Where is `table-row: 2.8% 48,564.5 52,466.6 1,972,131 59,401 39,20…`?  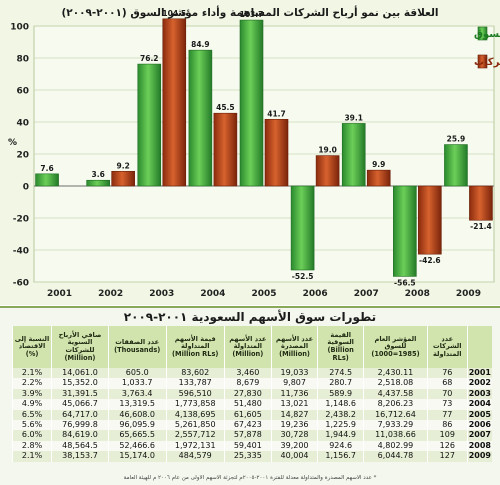 table-row: 2.8% 48,564.5 52,466.6 1,972,131 59,401 39,20… is located at coordinates (253, 446).